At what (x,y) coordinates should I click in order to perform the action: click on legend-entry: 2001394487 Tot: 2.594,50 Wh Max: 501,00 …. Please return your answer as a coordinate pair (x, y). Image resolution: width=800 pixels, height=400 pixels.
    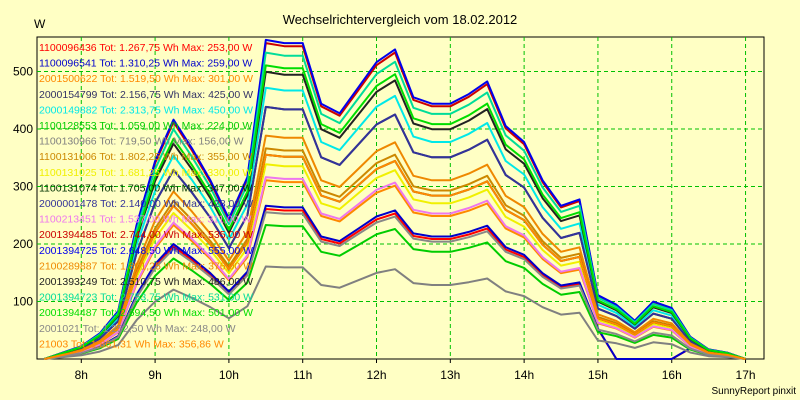
    Looking at the image, I should click on (146, 313).